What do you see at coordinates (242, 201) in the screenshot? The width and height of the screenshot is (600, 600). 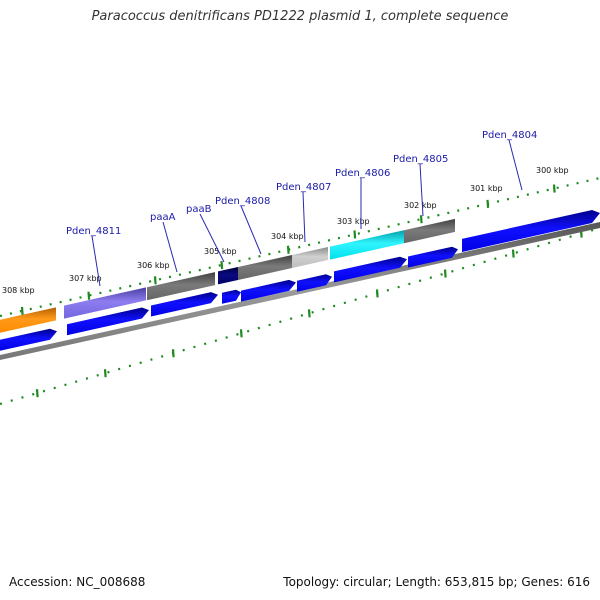 I see `gene-label-pden-4808: Pden_4808` at bounding box center [242, 201].